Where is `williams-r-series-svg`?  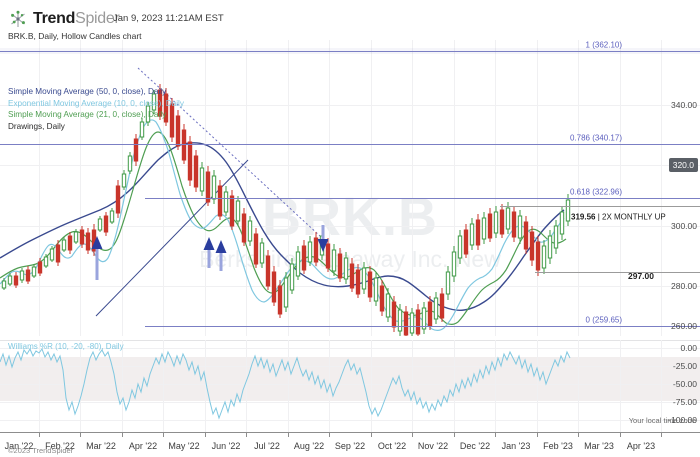 williams-r-series-svg is located at coordinates (285, 383).